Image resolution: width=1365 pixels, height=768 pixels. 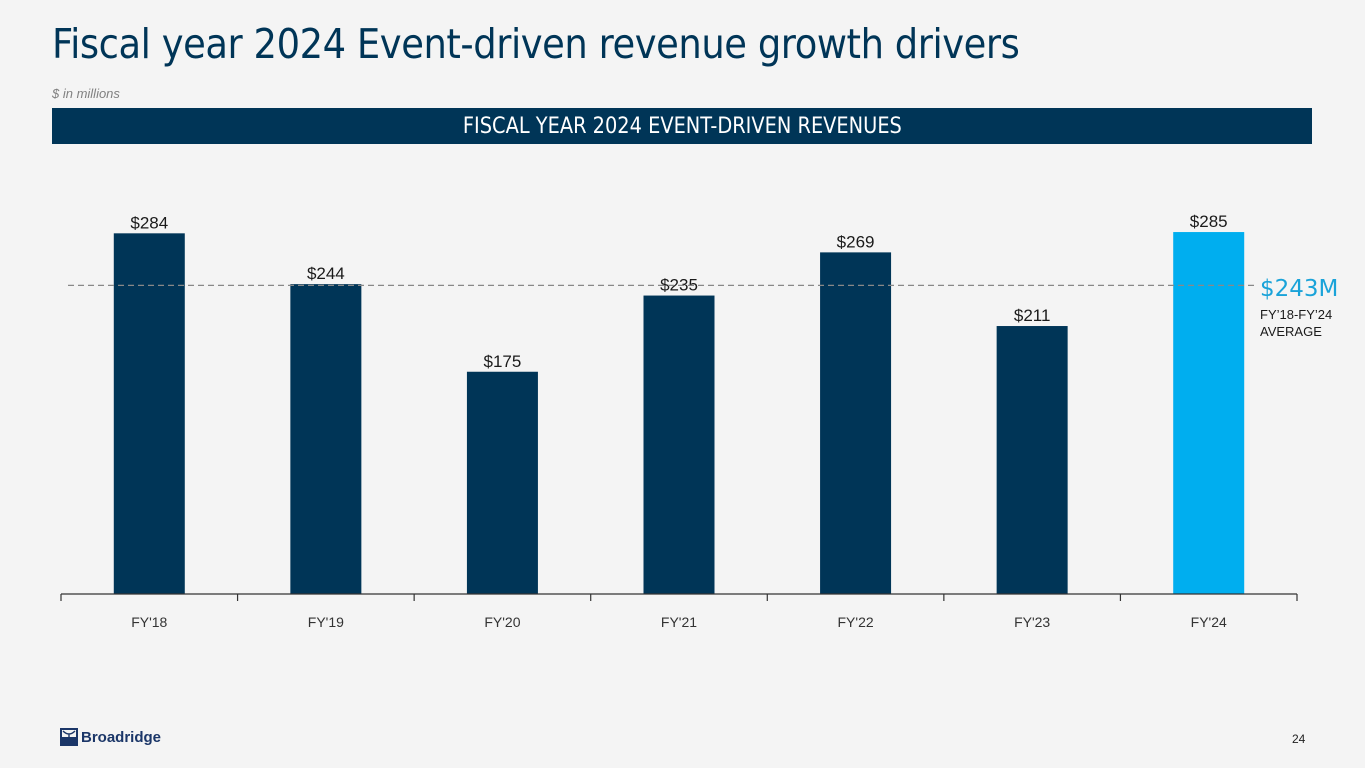 I want to click on bar-FY'22, so click(x=856, y=423).